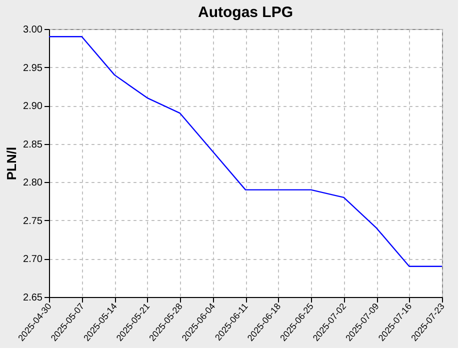 This screenshot has height=350, width=460. What do you see at coordinates (12, 163) in the screenshot?
I see `y-axis-title: PLN/l` at bounding box center [12, 163].